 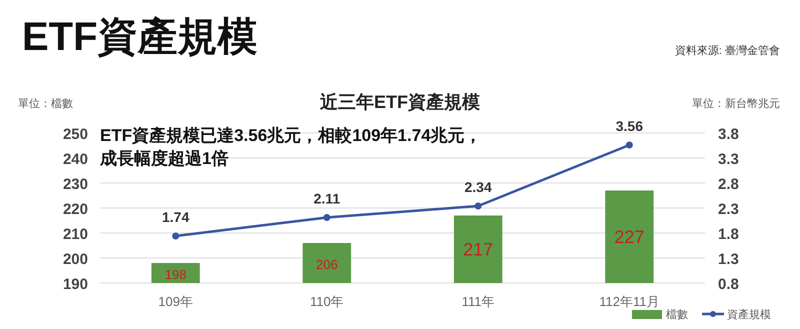 I want to click on y-axis-title: 單位：檔數, so click(x=45, y=104).